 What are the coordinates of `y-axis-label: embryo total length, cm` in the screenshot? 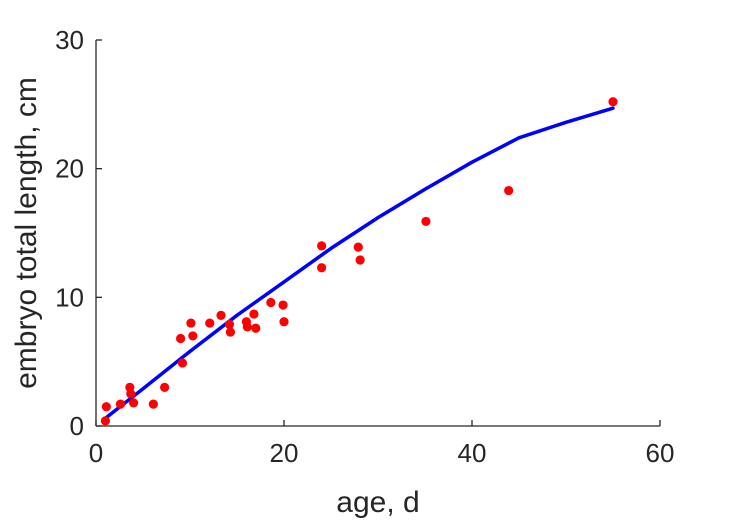 It's located at (26, 233).